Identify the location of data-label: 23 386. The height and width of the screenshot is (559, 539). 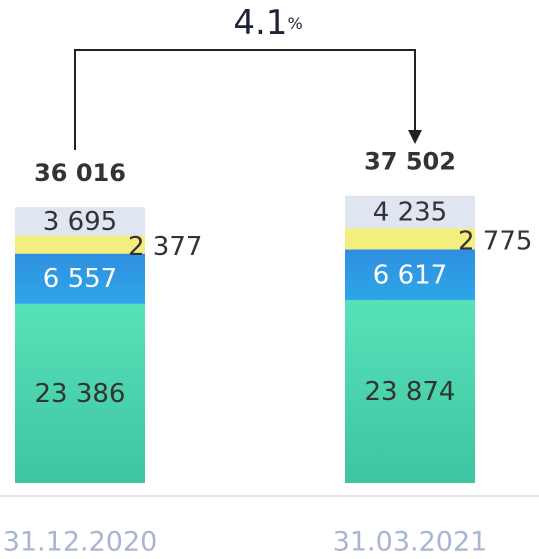
(80, 394).